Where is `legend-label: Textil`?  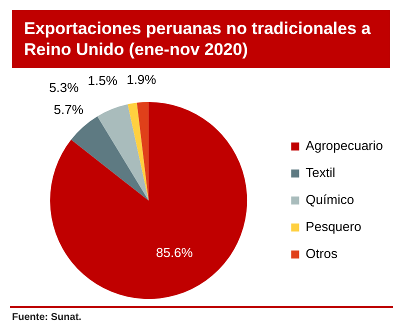 legend-label: Textil is located at coordinates (321, 172).